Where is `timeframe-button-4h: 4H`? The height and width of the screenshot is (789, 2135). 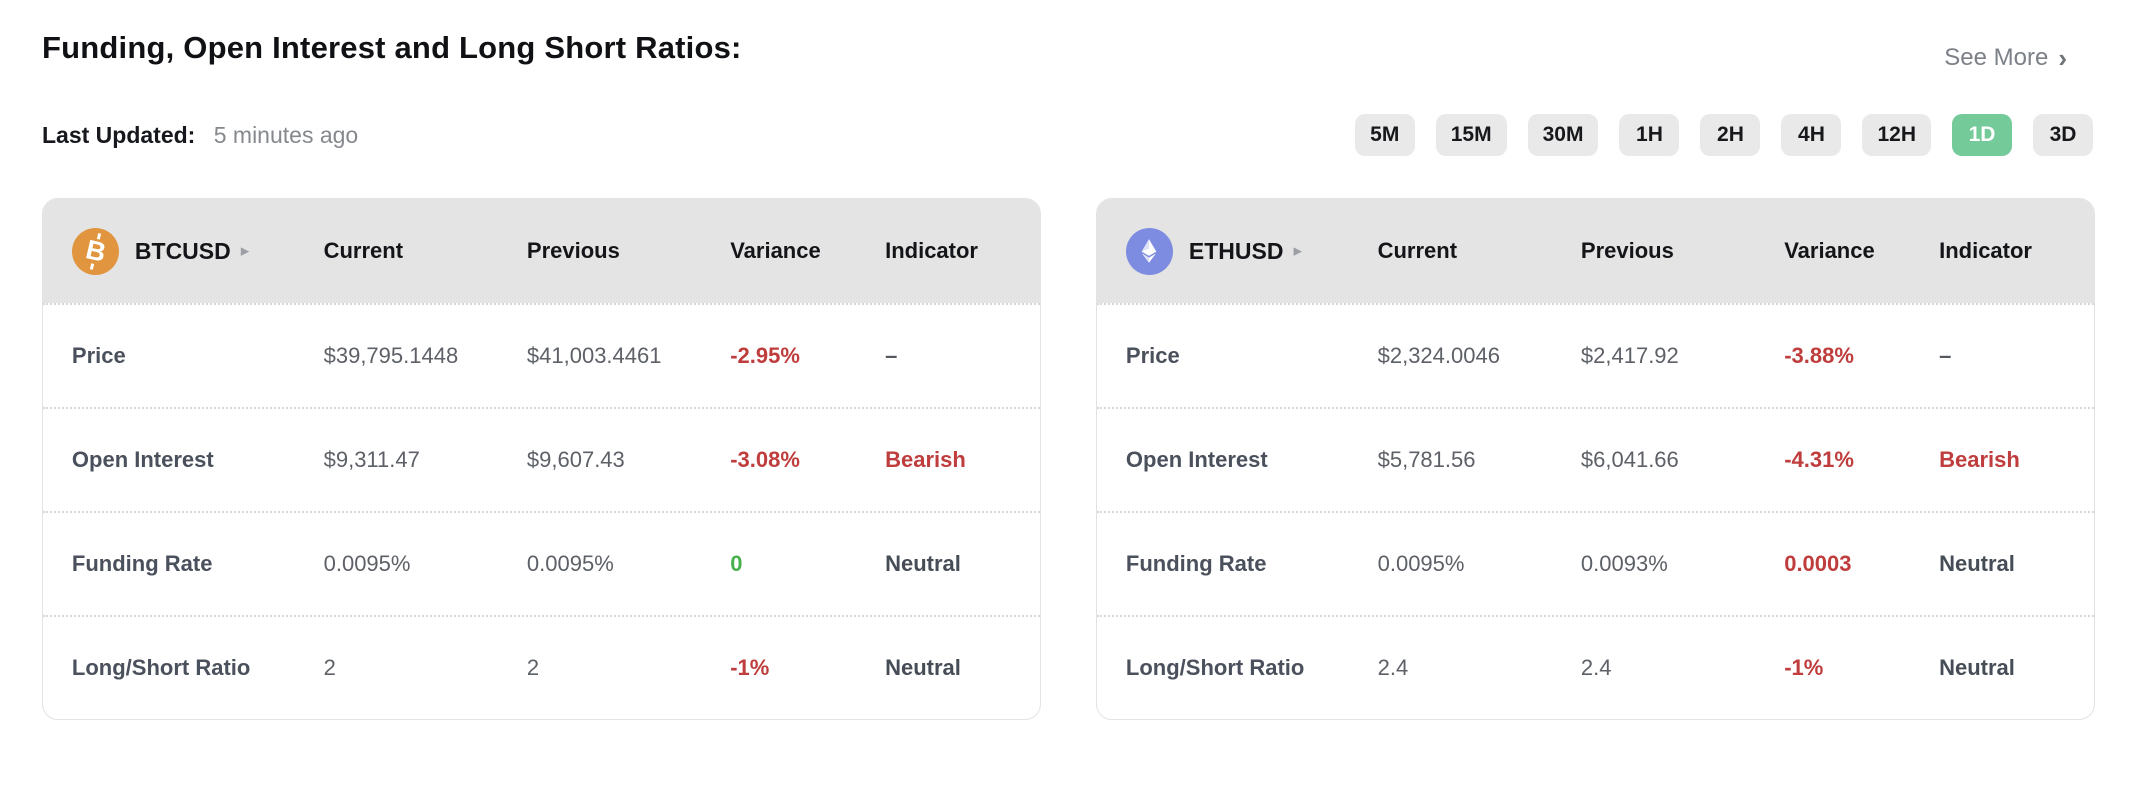
timeframe-button-4h: 4H is located at coordinates (1811, 135).